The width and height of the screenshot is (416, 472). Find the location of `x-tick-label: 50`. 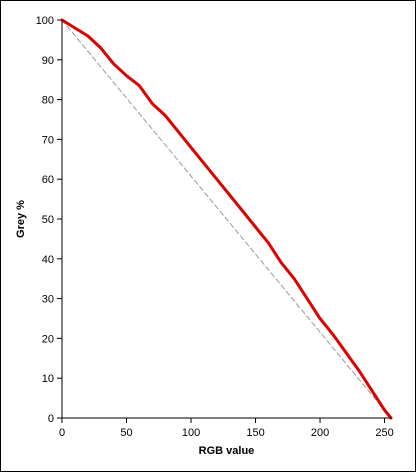

x-tick-label: 50 is located at coordinates (126, 433).